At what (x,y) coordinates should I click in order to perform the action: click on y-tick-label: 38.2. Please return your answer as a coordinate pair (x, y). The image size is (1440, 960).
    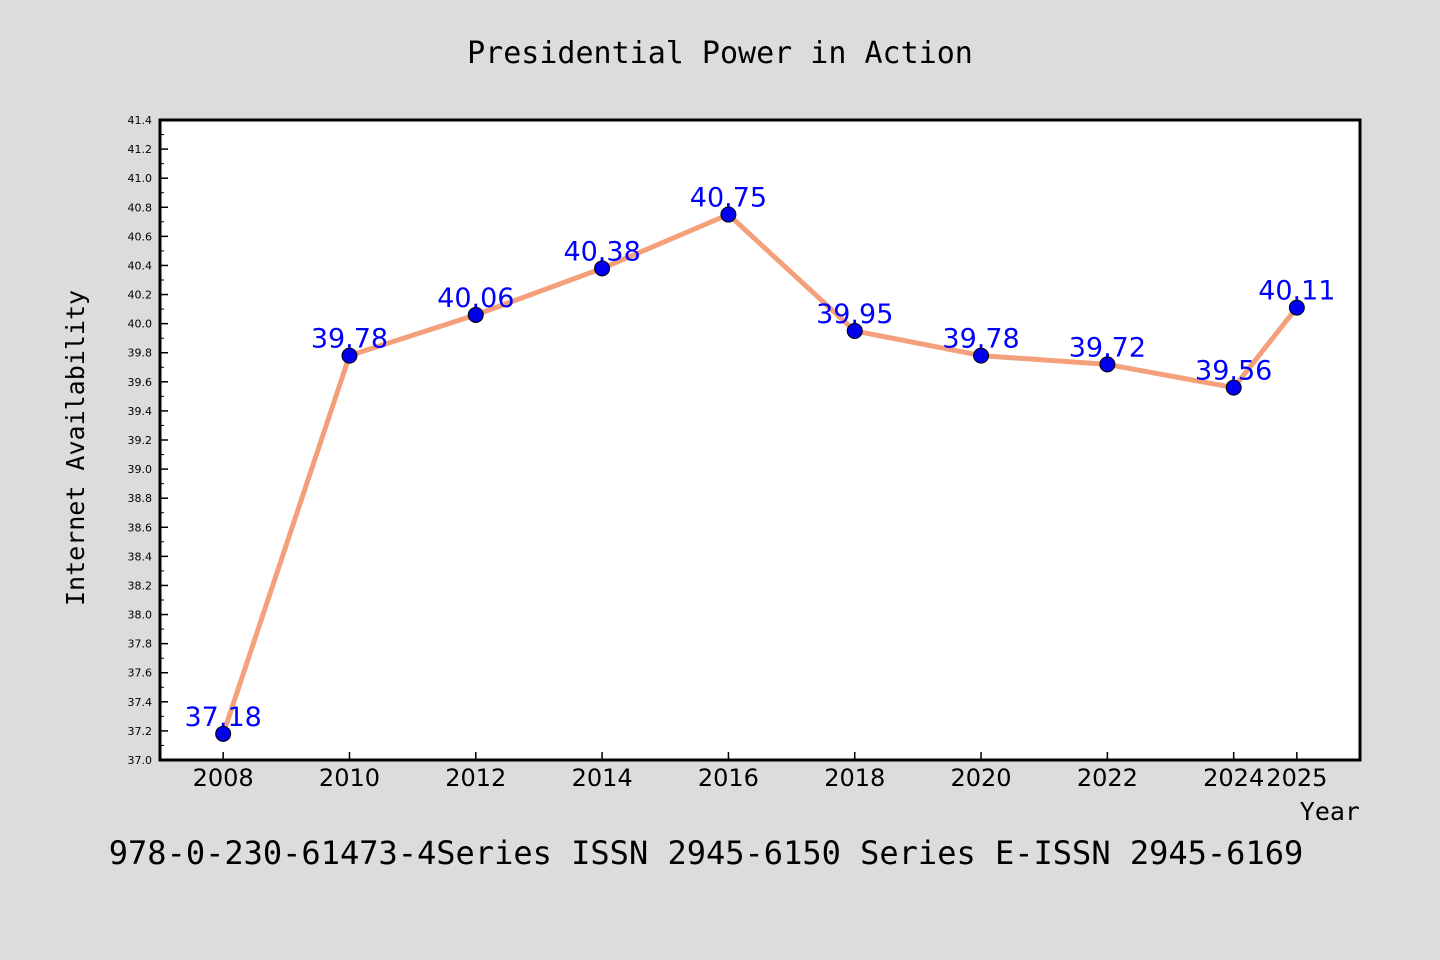
    Looking at the image, I should click on (140, 585).